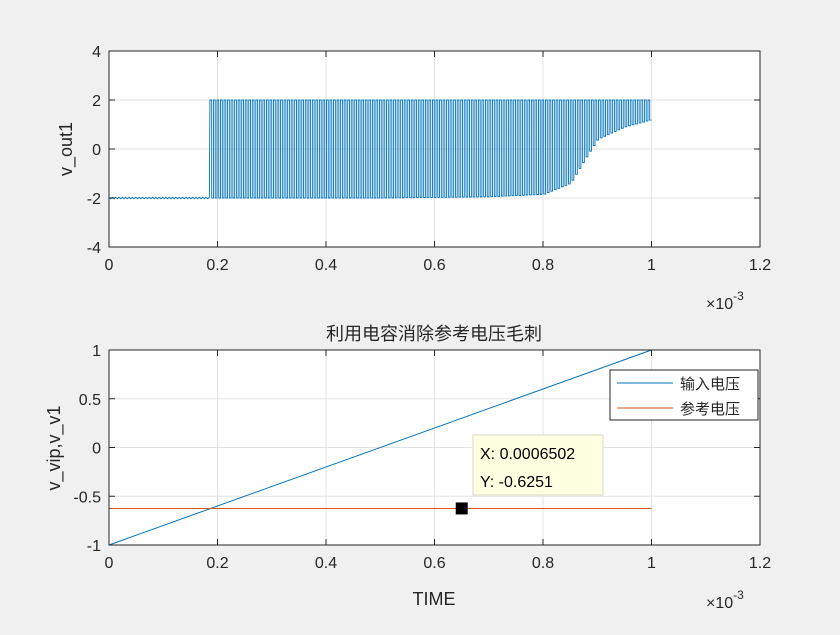 Image resolution: width=840 pixels, height=635 pixels. Describe the element at coordinates (217, 265) in the screenshot. I see `top-xtick-label-1: 0.2` at that location.